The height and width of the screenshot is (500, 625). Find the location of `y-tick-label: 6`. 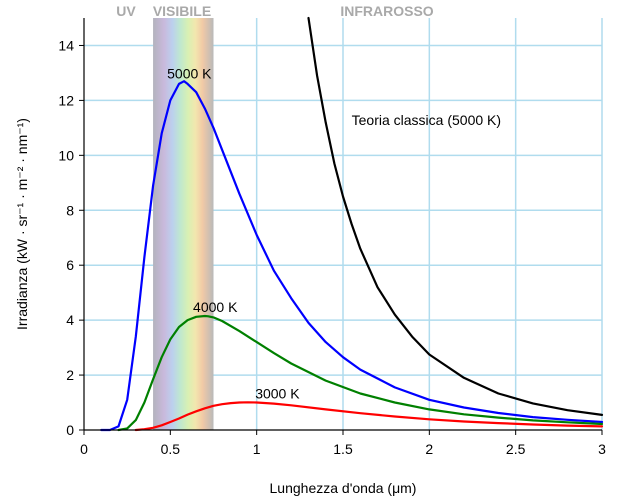

y-tick-label: 6 is located at coordinates (70, 265).